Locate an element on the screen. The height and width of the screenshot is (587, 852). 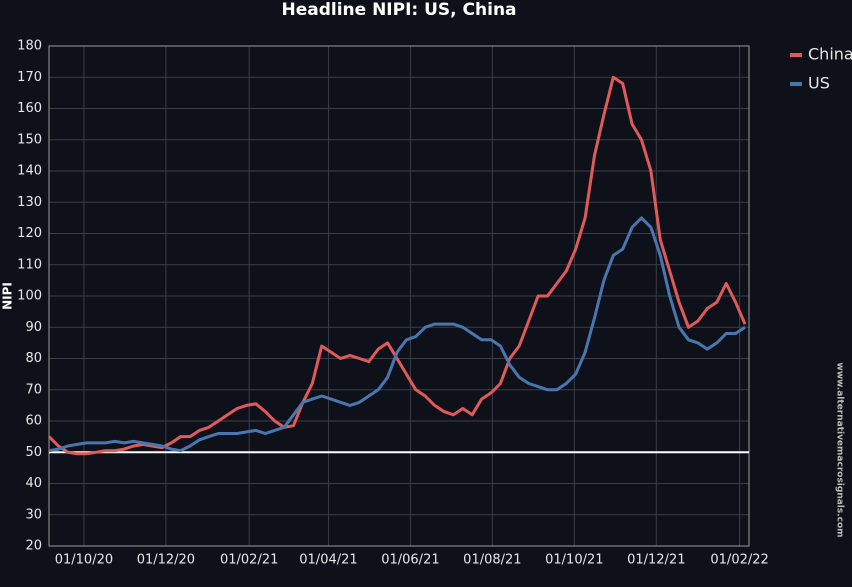
x-tick-label: 01/06/21 is located at coordinates (410, 560).